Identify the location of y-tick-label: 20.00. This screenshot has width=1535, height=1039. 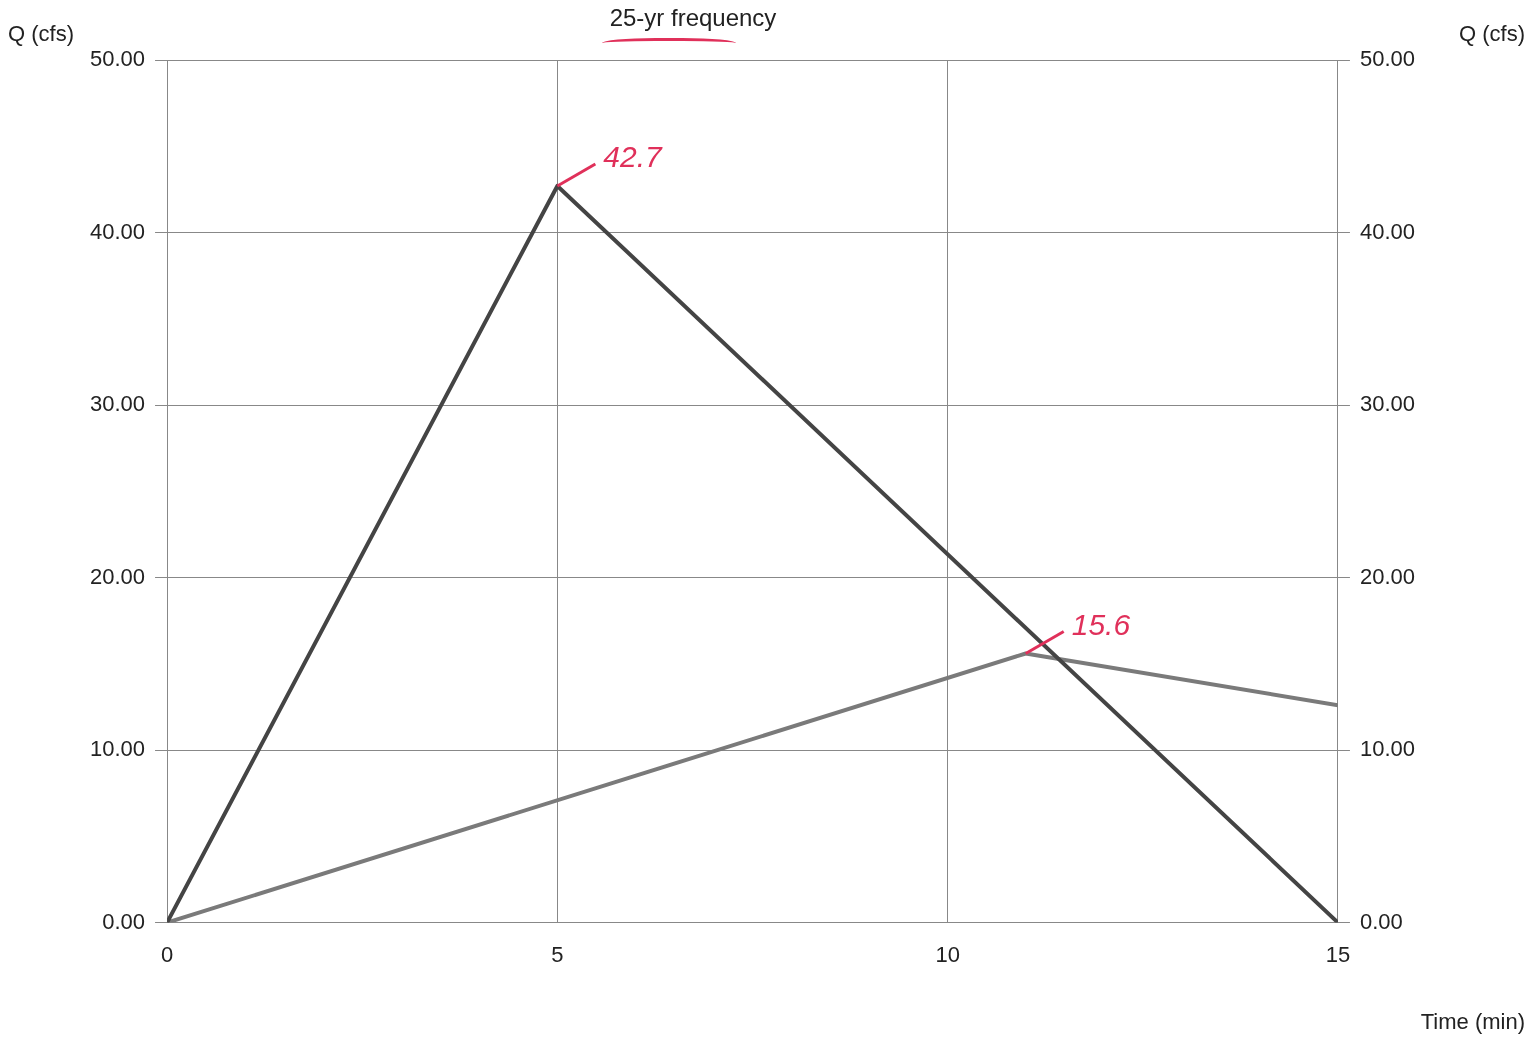
(117, 576).